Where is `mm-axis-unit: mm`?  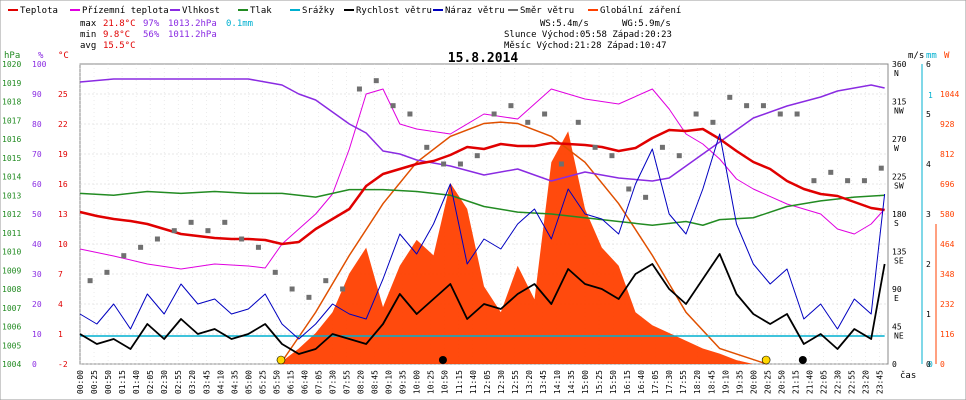 mm-axis-unit: mm is located at coordinates (931, 56).